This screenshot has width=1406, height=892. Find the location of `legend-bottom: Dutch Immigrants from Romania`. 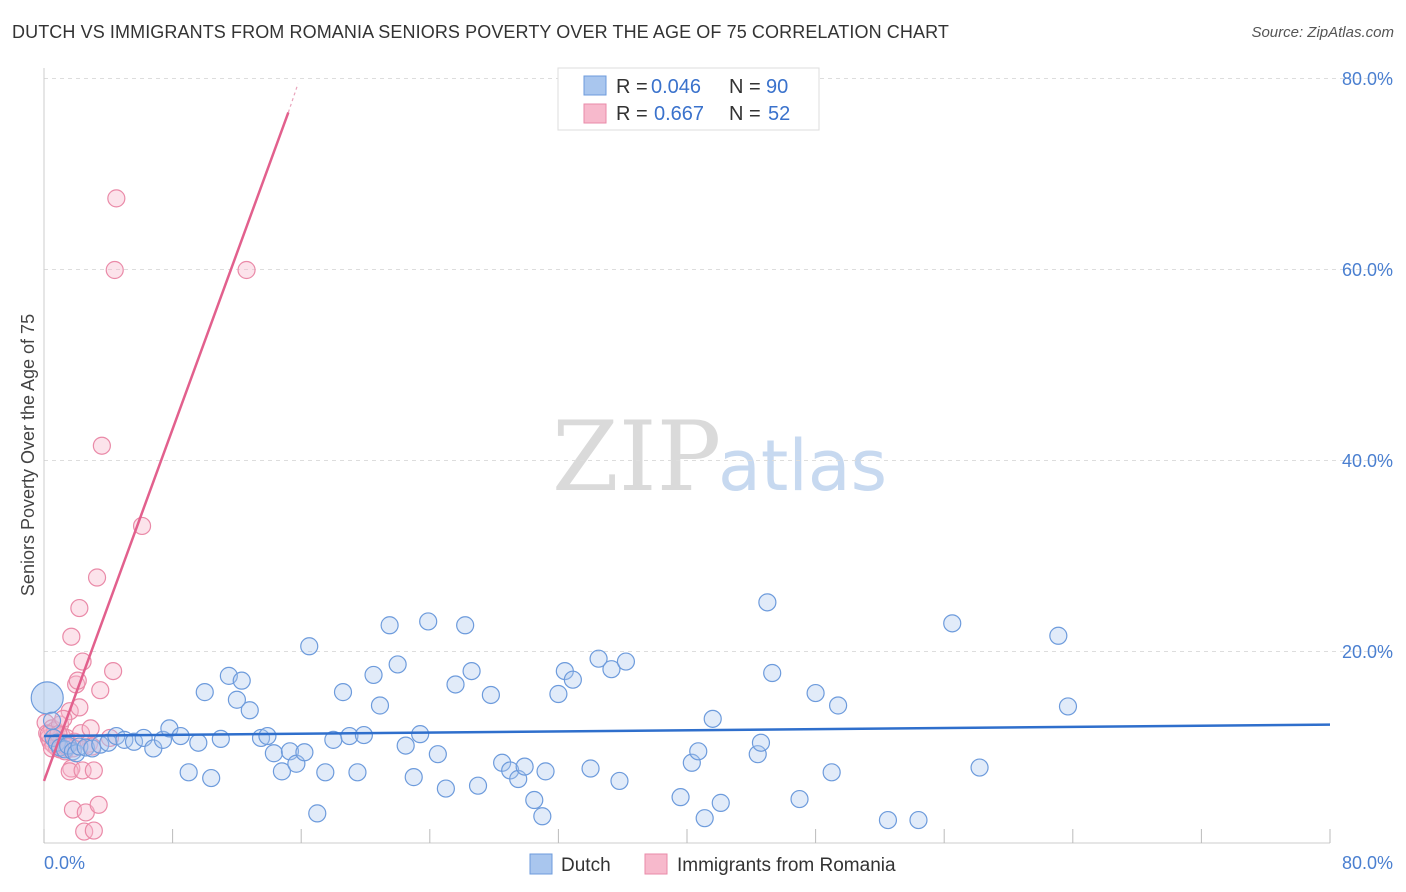

legend-bottom: Dutch Immigrants from Romania is located at coordinates (712, 864).